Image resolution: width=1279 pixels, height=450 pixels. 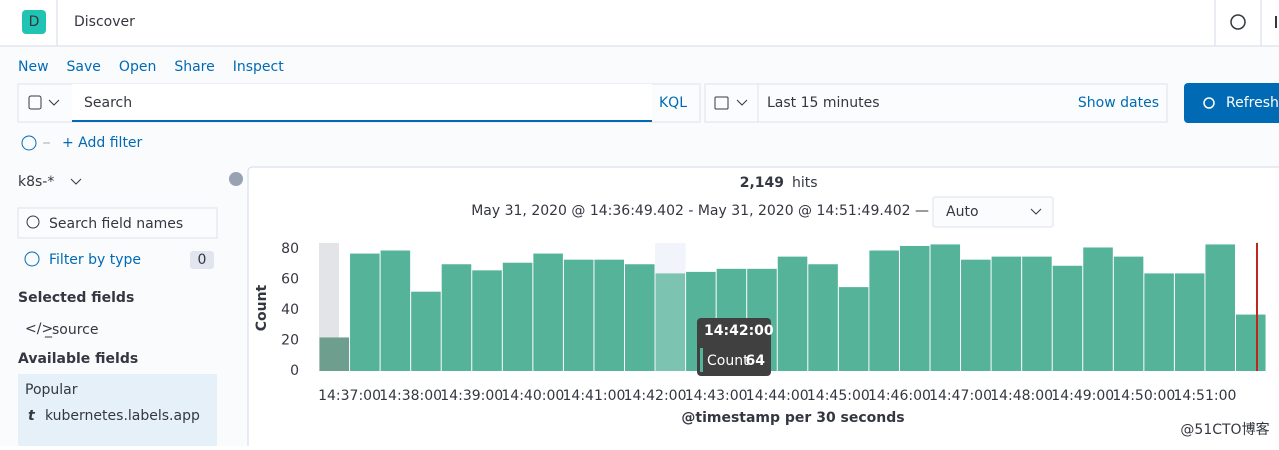 What do you see at coordinates (739, 331) in the screenshot?
I see `tooltip-title: 14:42:00` at bounding box center [739, 331].